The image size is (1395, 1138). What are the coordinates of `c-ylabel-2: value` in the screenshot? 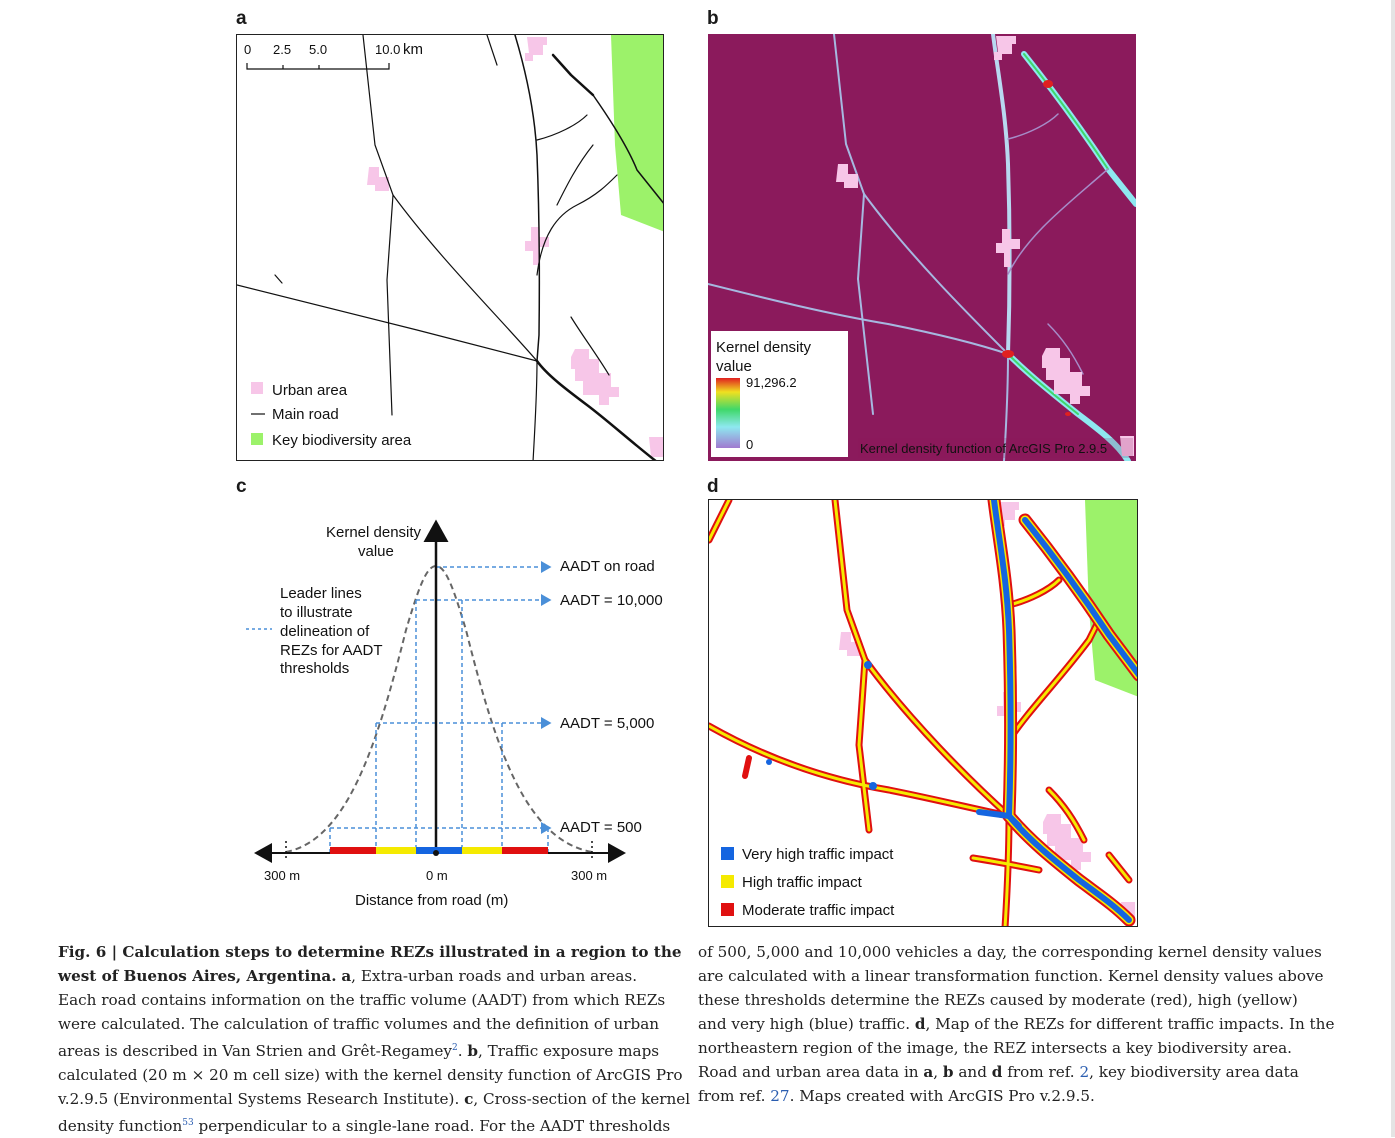 It's located at (376, 551).